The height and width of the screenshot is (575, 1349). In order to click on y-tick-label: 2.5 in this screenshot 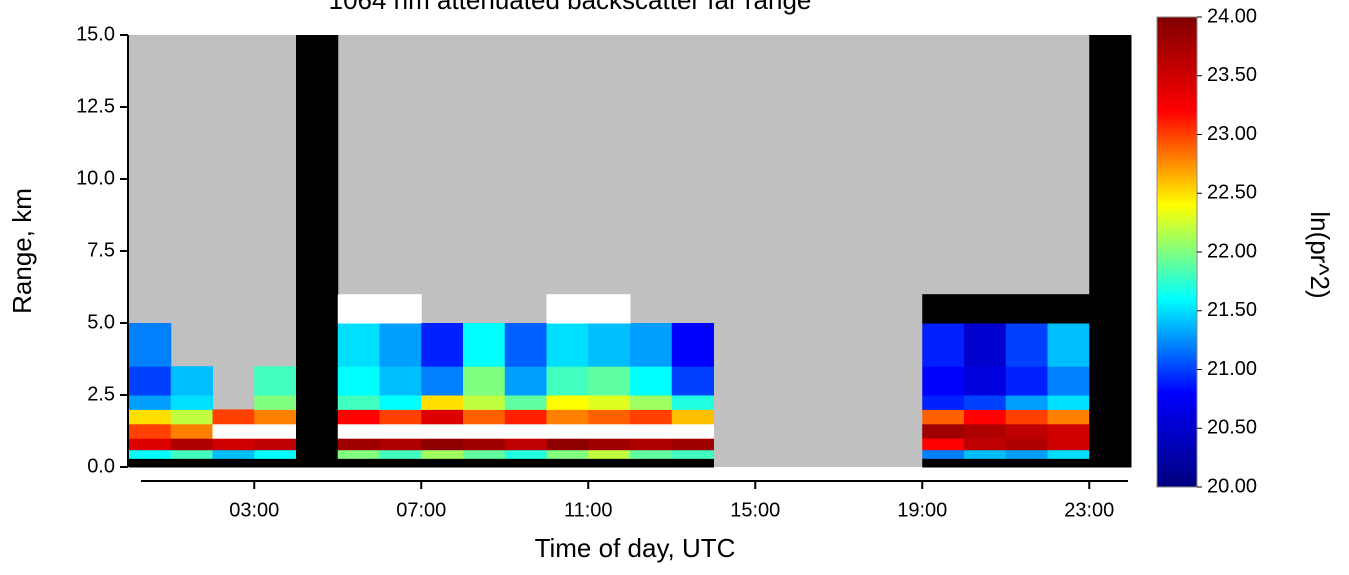, I will do `click(101, 394)`.